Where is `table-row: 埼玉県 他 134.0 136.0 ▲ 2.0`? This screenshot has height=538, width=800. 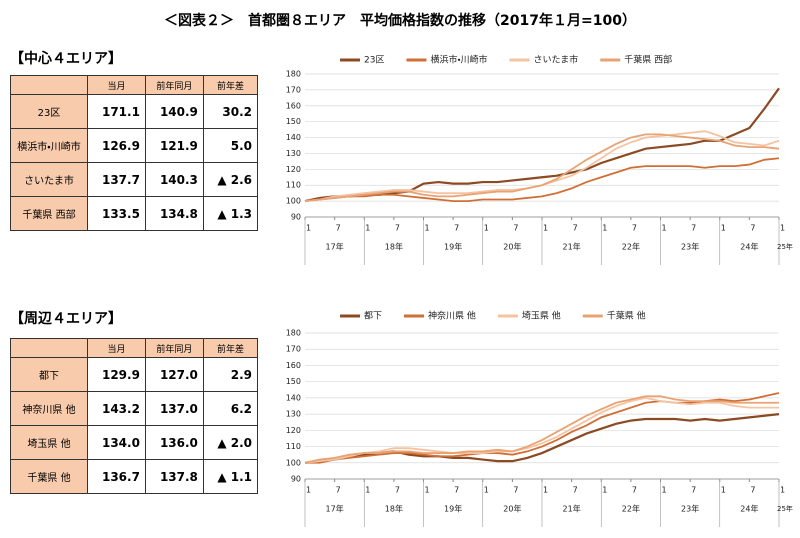 table-row: 埼玉県 他 134.0 136.0 ▲ 2.0 is located at coordinates (134, 442).